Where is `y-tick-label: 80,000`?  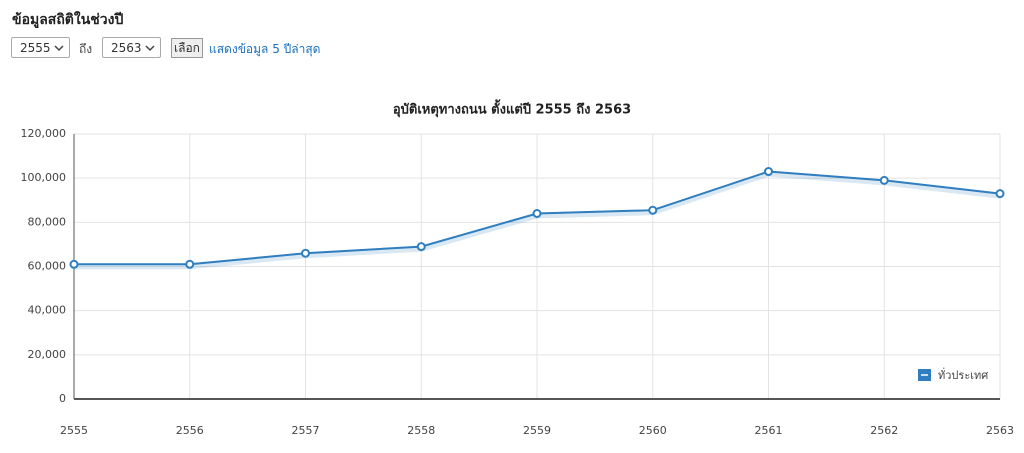 y-tick-label: 80,000 is located at coordinates (47, 221).